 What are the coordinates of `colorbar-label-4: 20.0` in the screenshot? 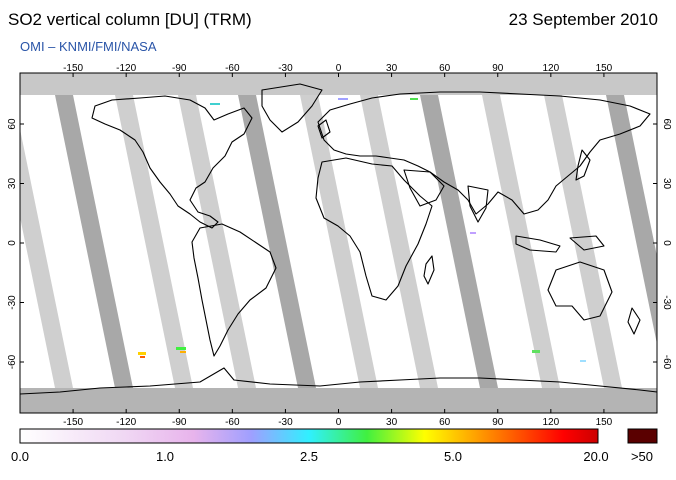 It's located at (596, 456).